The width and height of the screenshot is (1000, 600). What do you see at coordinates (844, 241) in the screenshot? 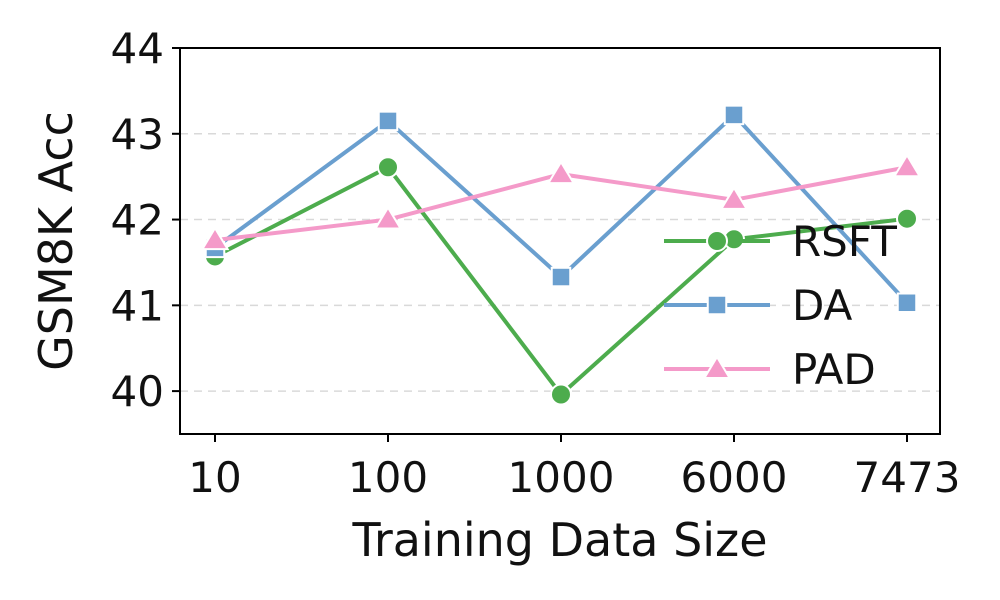
I see `legend-label-rsft: RSFT` at bounding box center [844, 241].